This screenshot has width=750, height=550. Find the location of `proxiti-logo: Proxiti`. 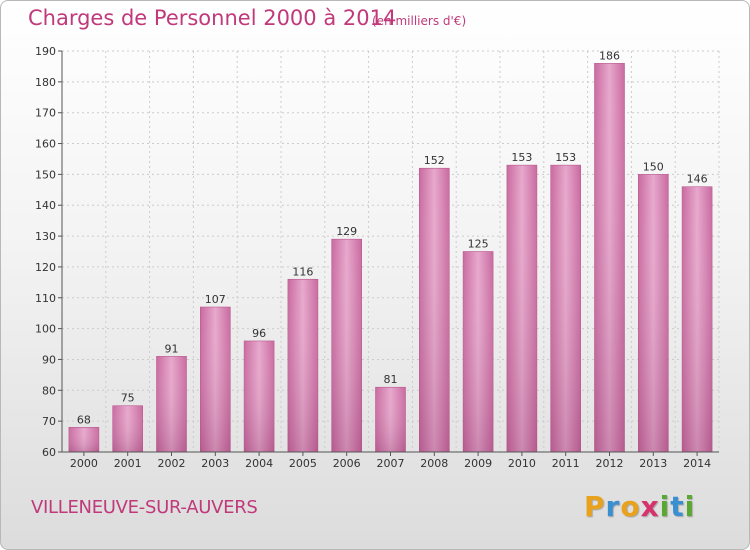

proxiti-logo: Proxiti is located at coordinates (639, 506).